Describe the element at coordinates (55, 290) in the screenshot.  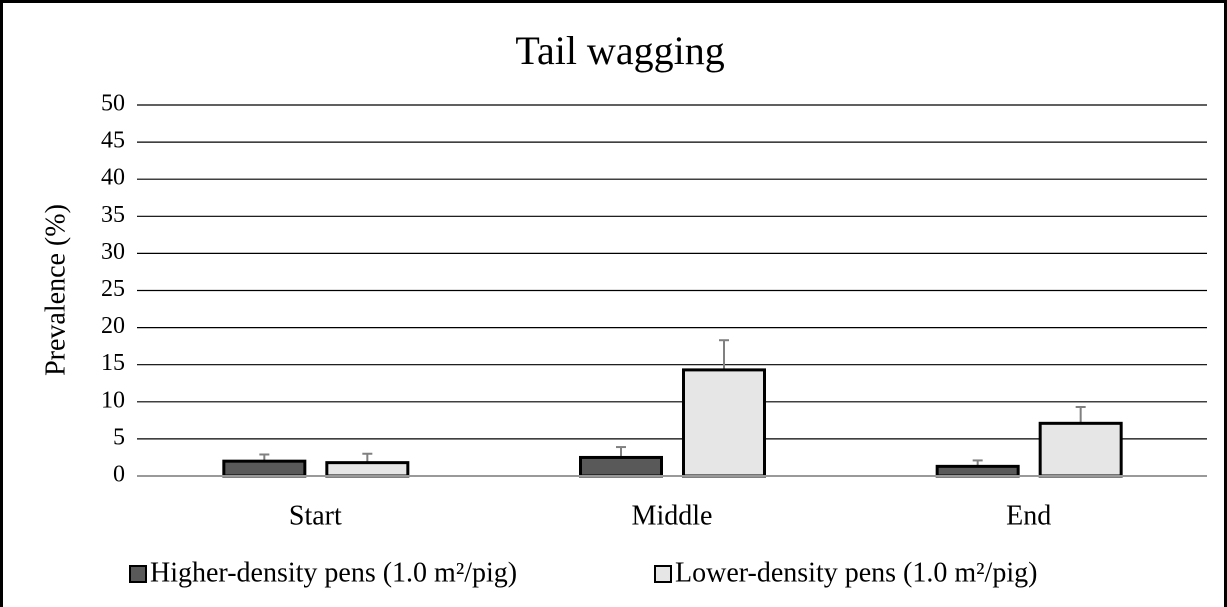
I see `y-axis-label: Prevalence (%)` at that location.